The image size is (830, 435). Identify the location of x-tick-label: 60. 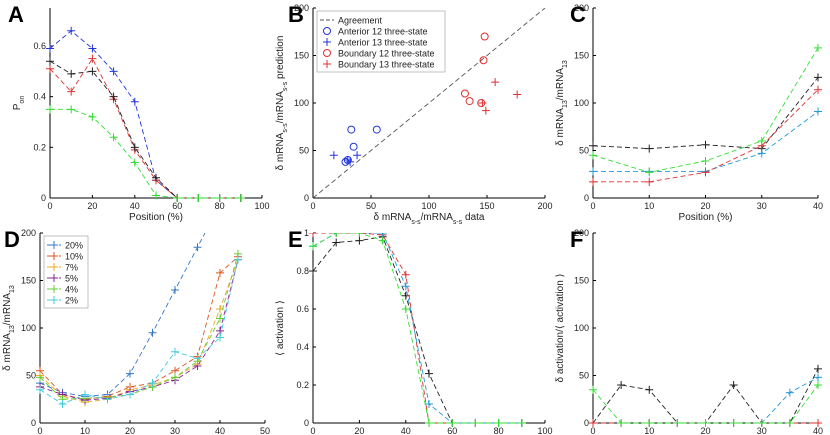
(452, 430).